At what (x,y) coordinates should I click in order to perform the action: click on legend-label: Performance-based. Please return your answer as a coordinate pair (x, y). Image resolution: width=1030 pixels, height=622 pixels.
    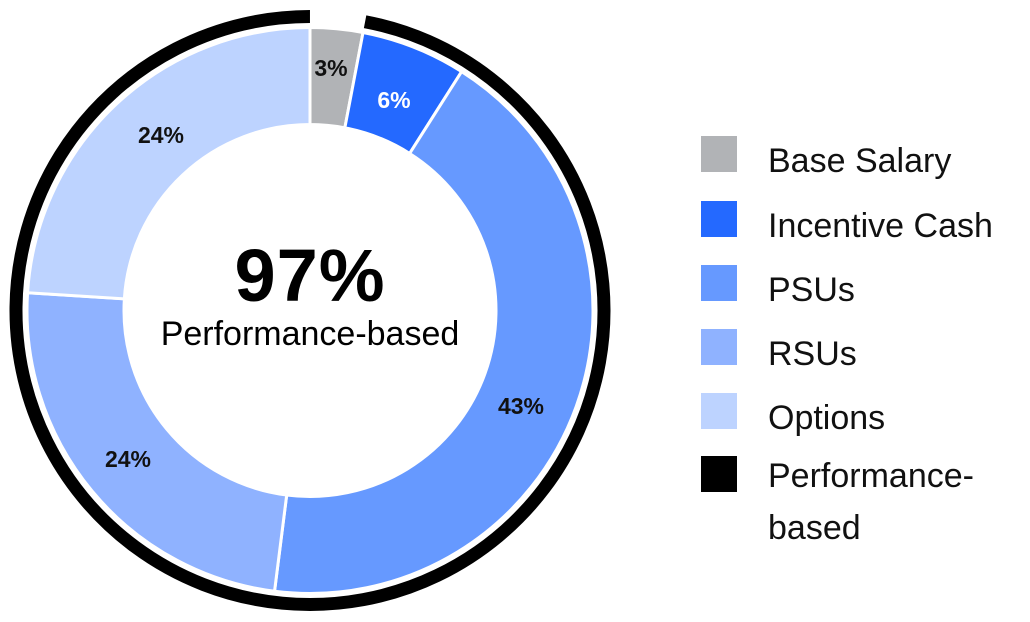
    Looking at the image, I should click on (871, 502).